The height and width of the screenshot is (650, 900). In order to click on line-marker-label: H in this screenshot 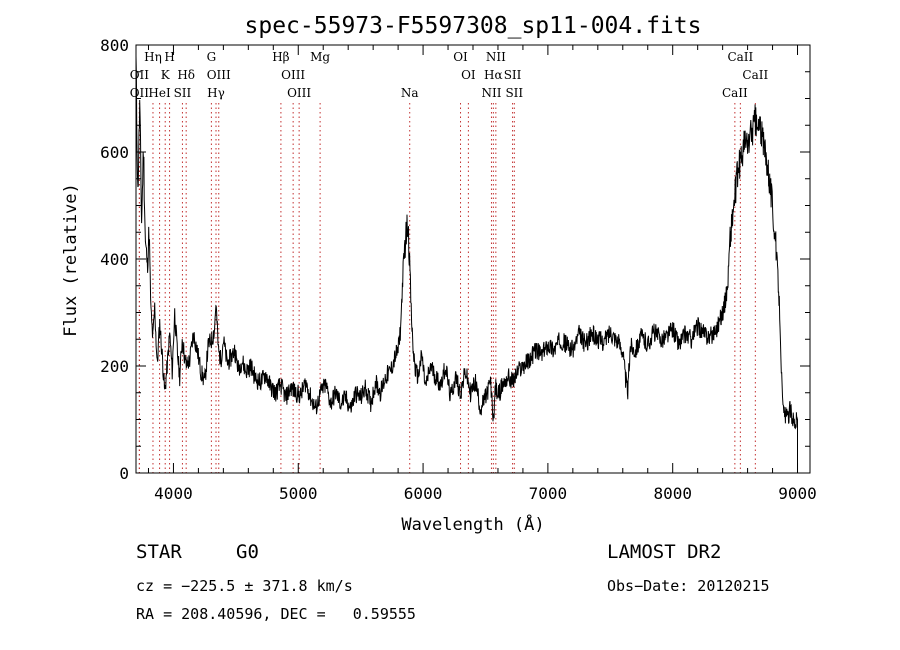, I will do `click(169, 57)`.